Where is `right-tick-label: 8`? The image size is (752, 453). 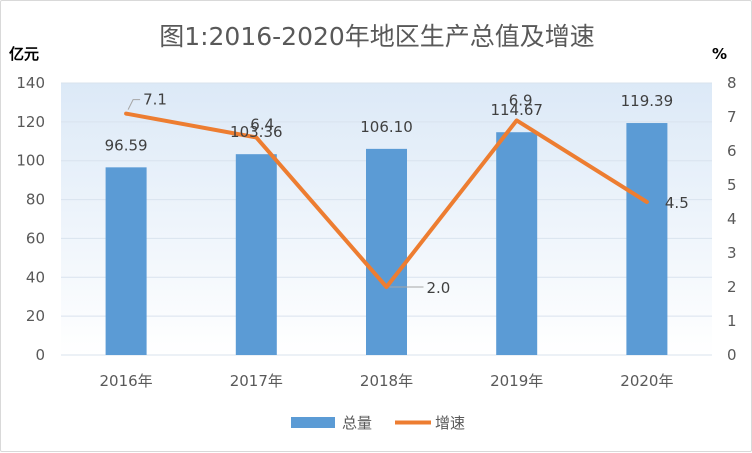 right-tick-label: 8 is located at coordinates (732, 83).